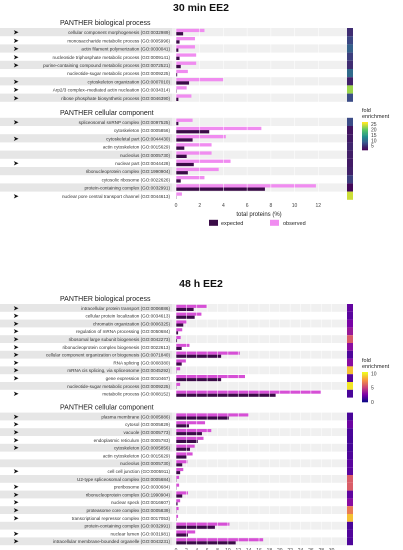 This screenshot has width=403, height=550. I want to click on x-tick-label: 22, so click(290, 549).